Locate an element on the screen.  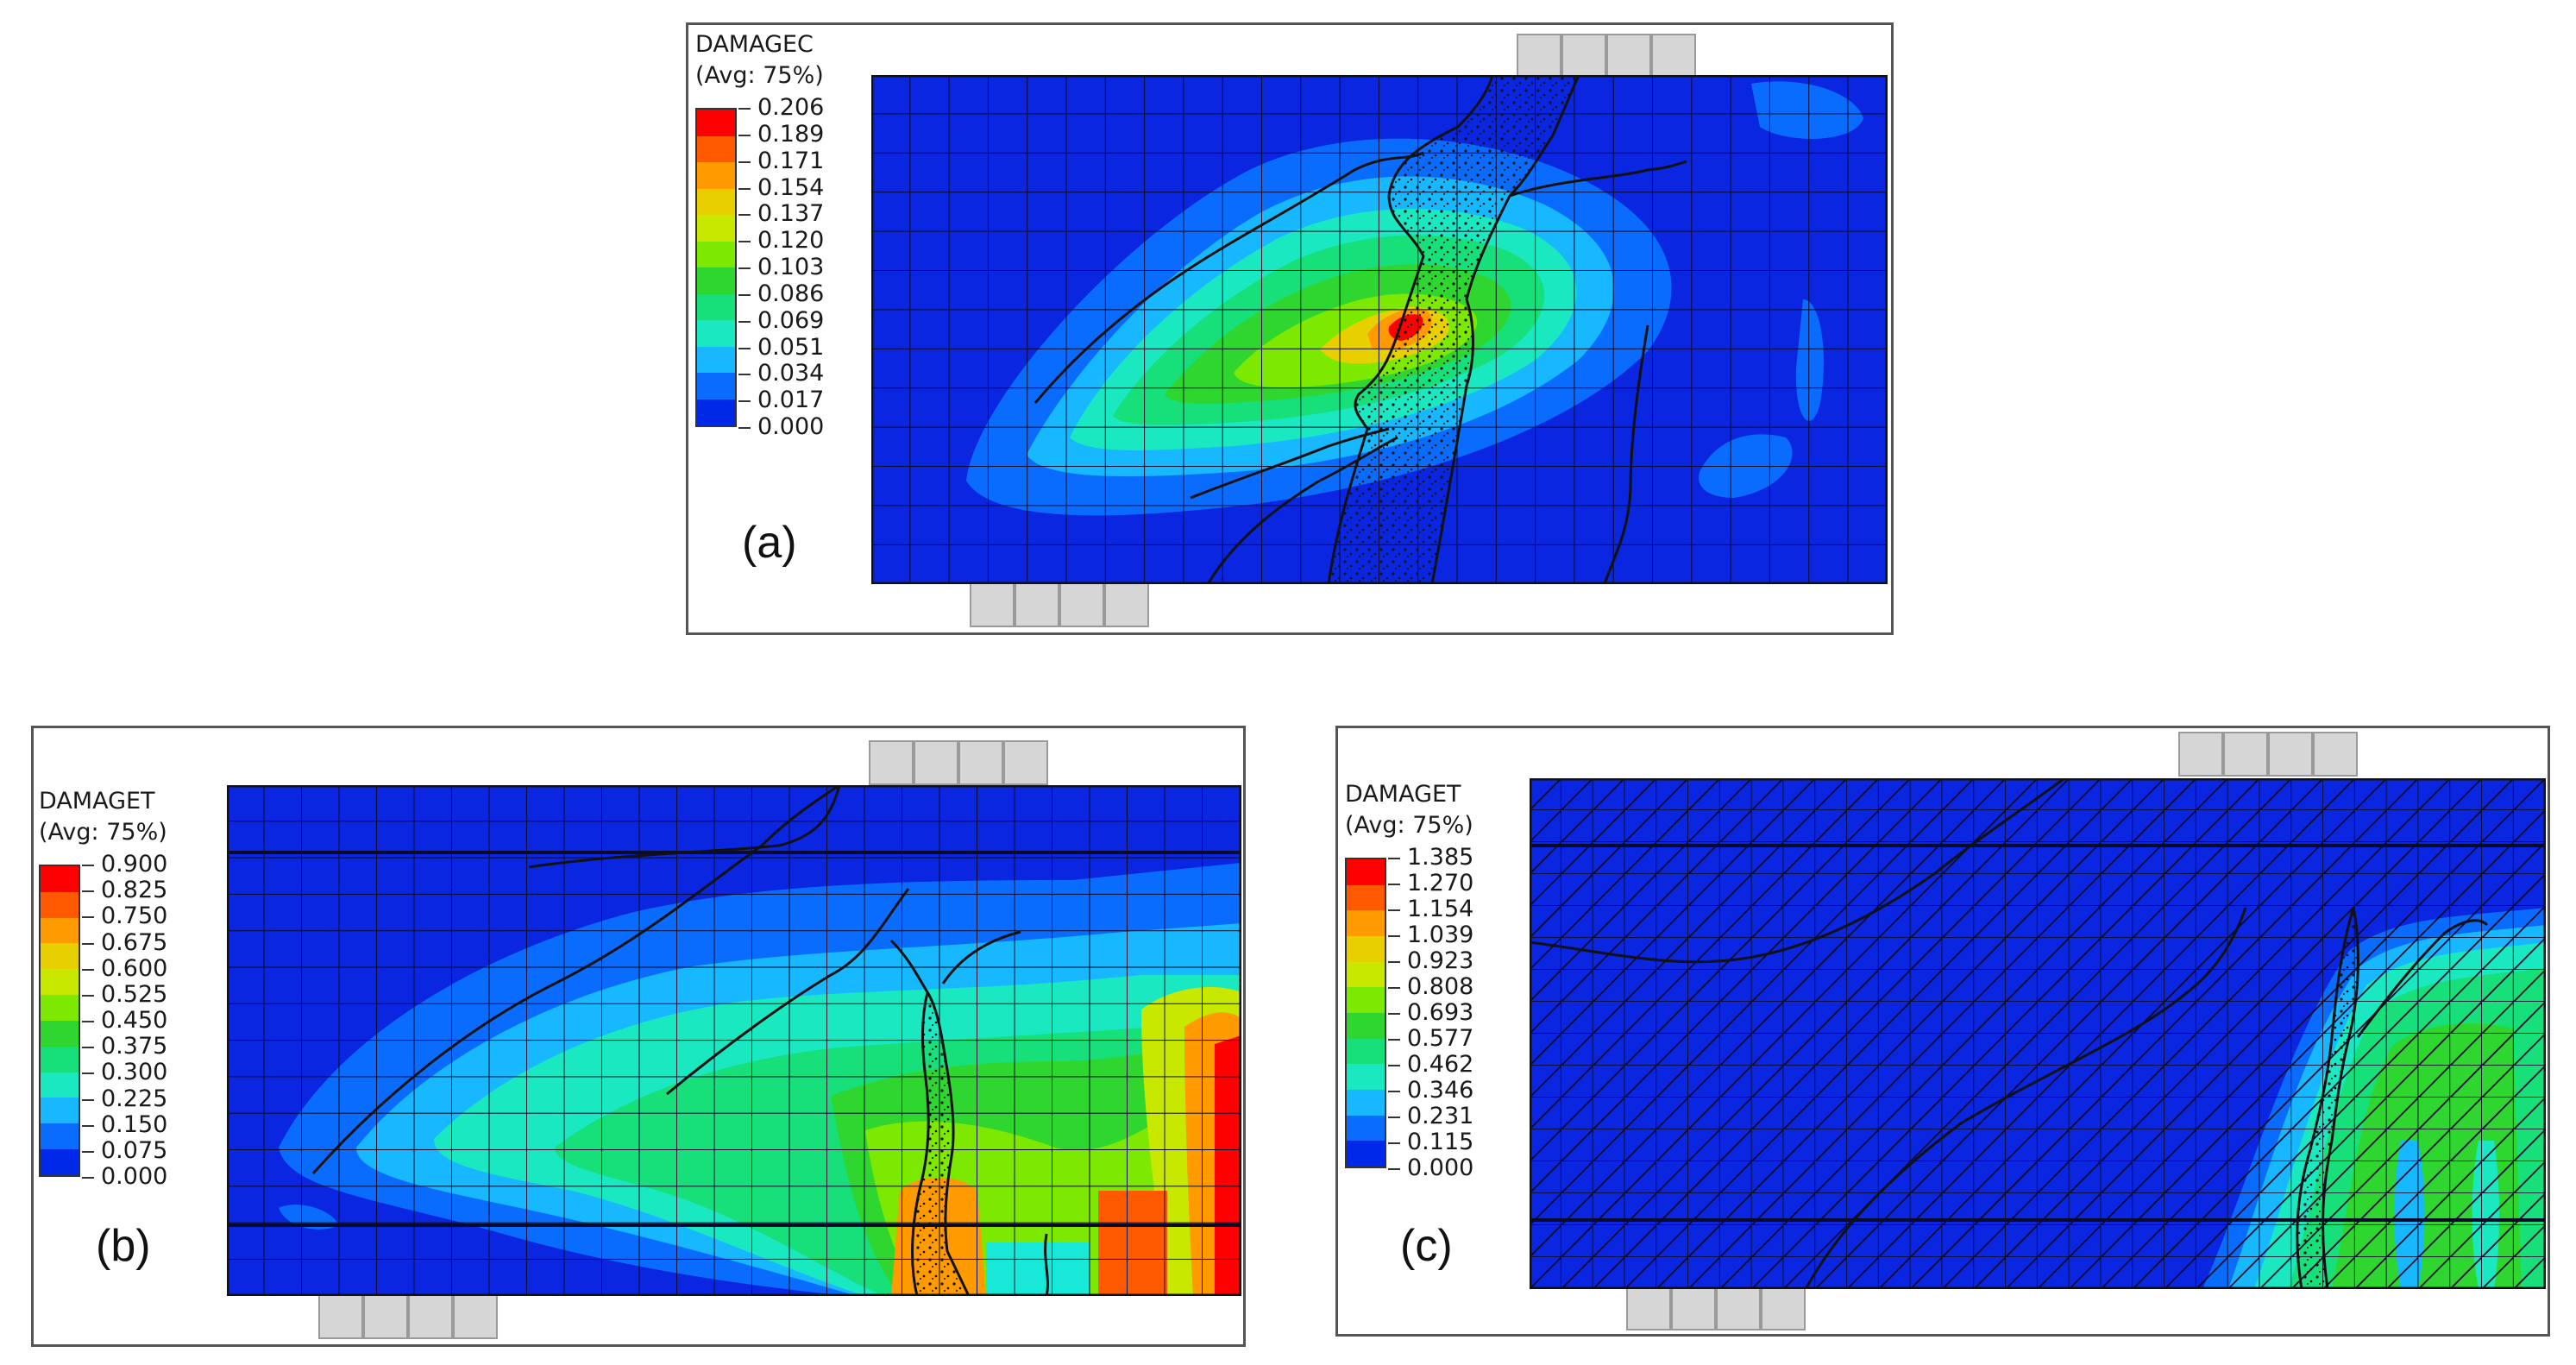
legend-tick-label: 0.300 is located at coordinates (124, 1072).